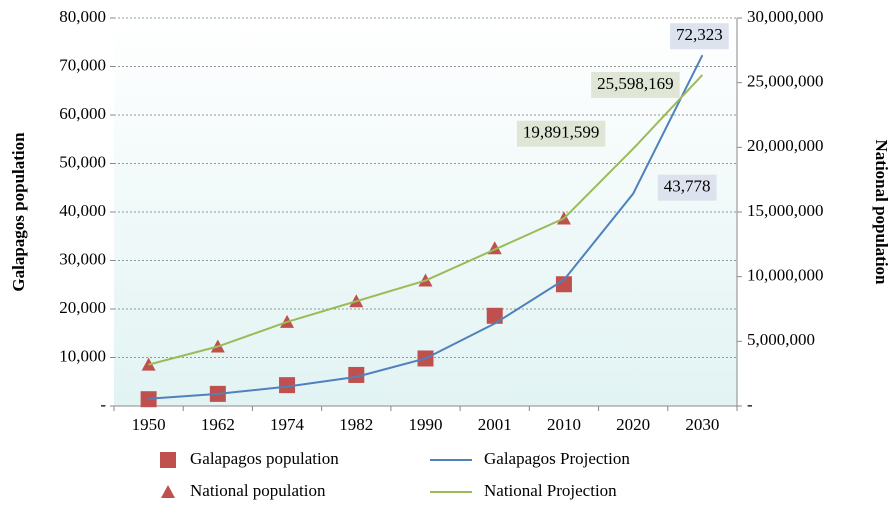 The height and width of the screenshot is (507, 894). Describe the element at coordinates (550, 490) in the screenshot. I see `legend-label: National Projection` at that location.